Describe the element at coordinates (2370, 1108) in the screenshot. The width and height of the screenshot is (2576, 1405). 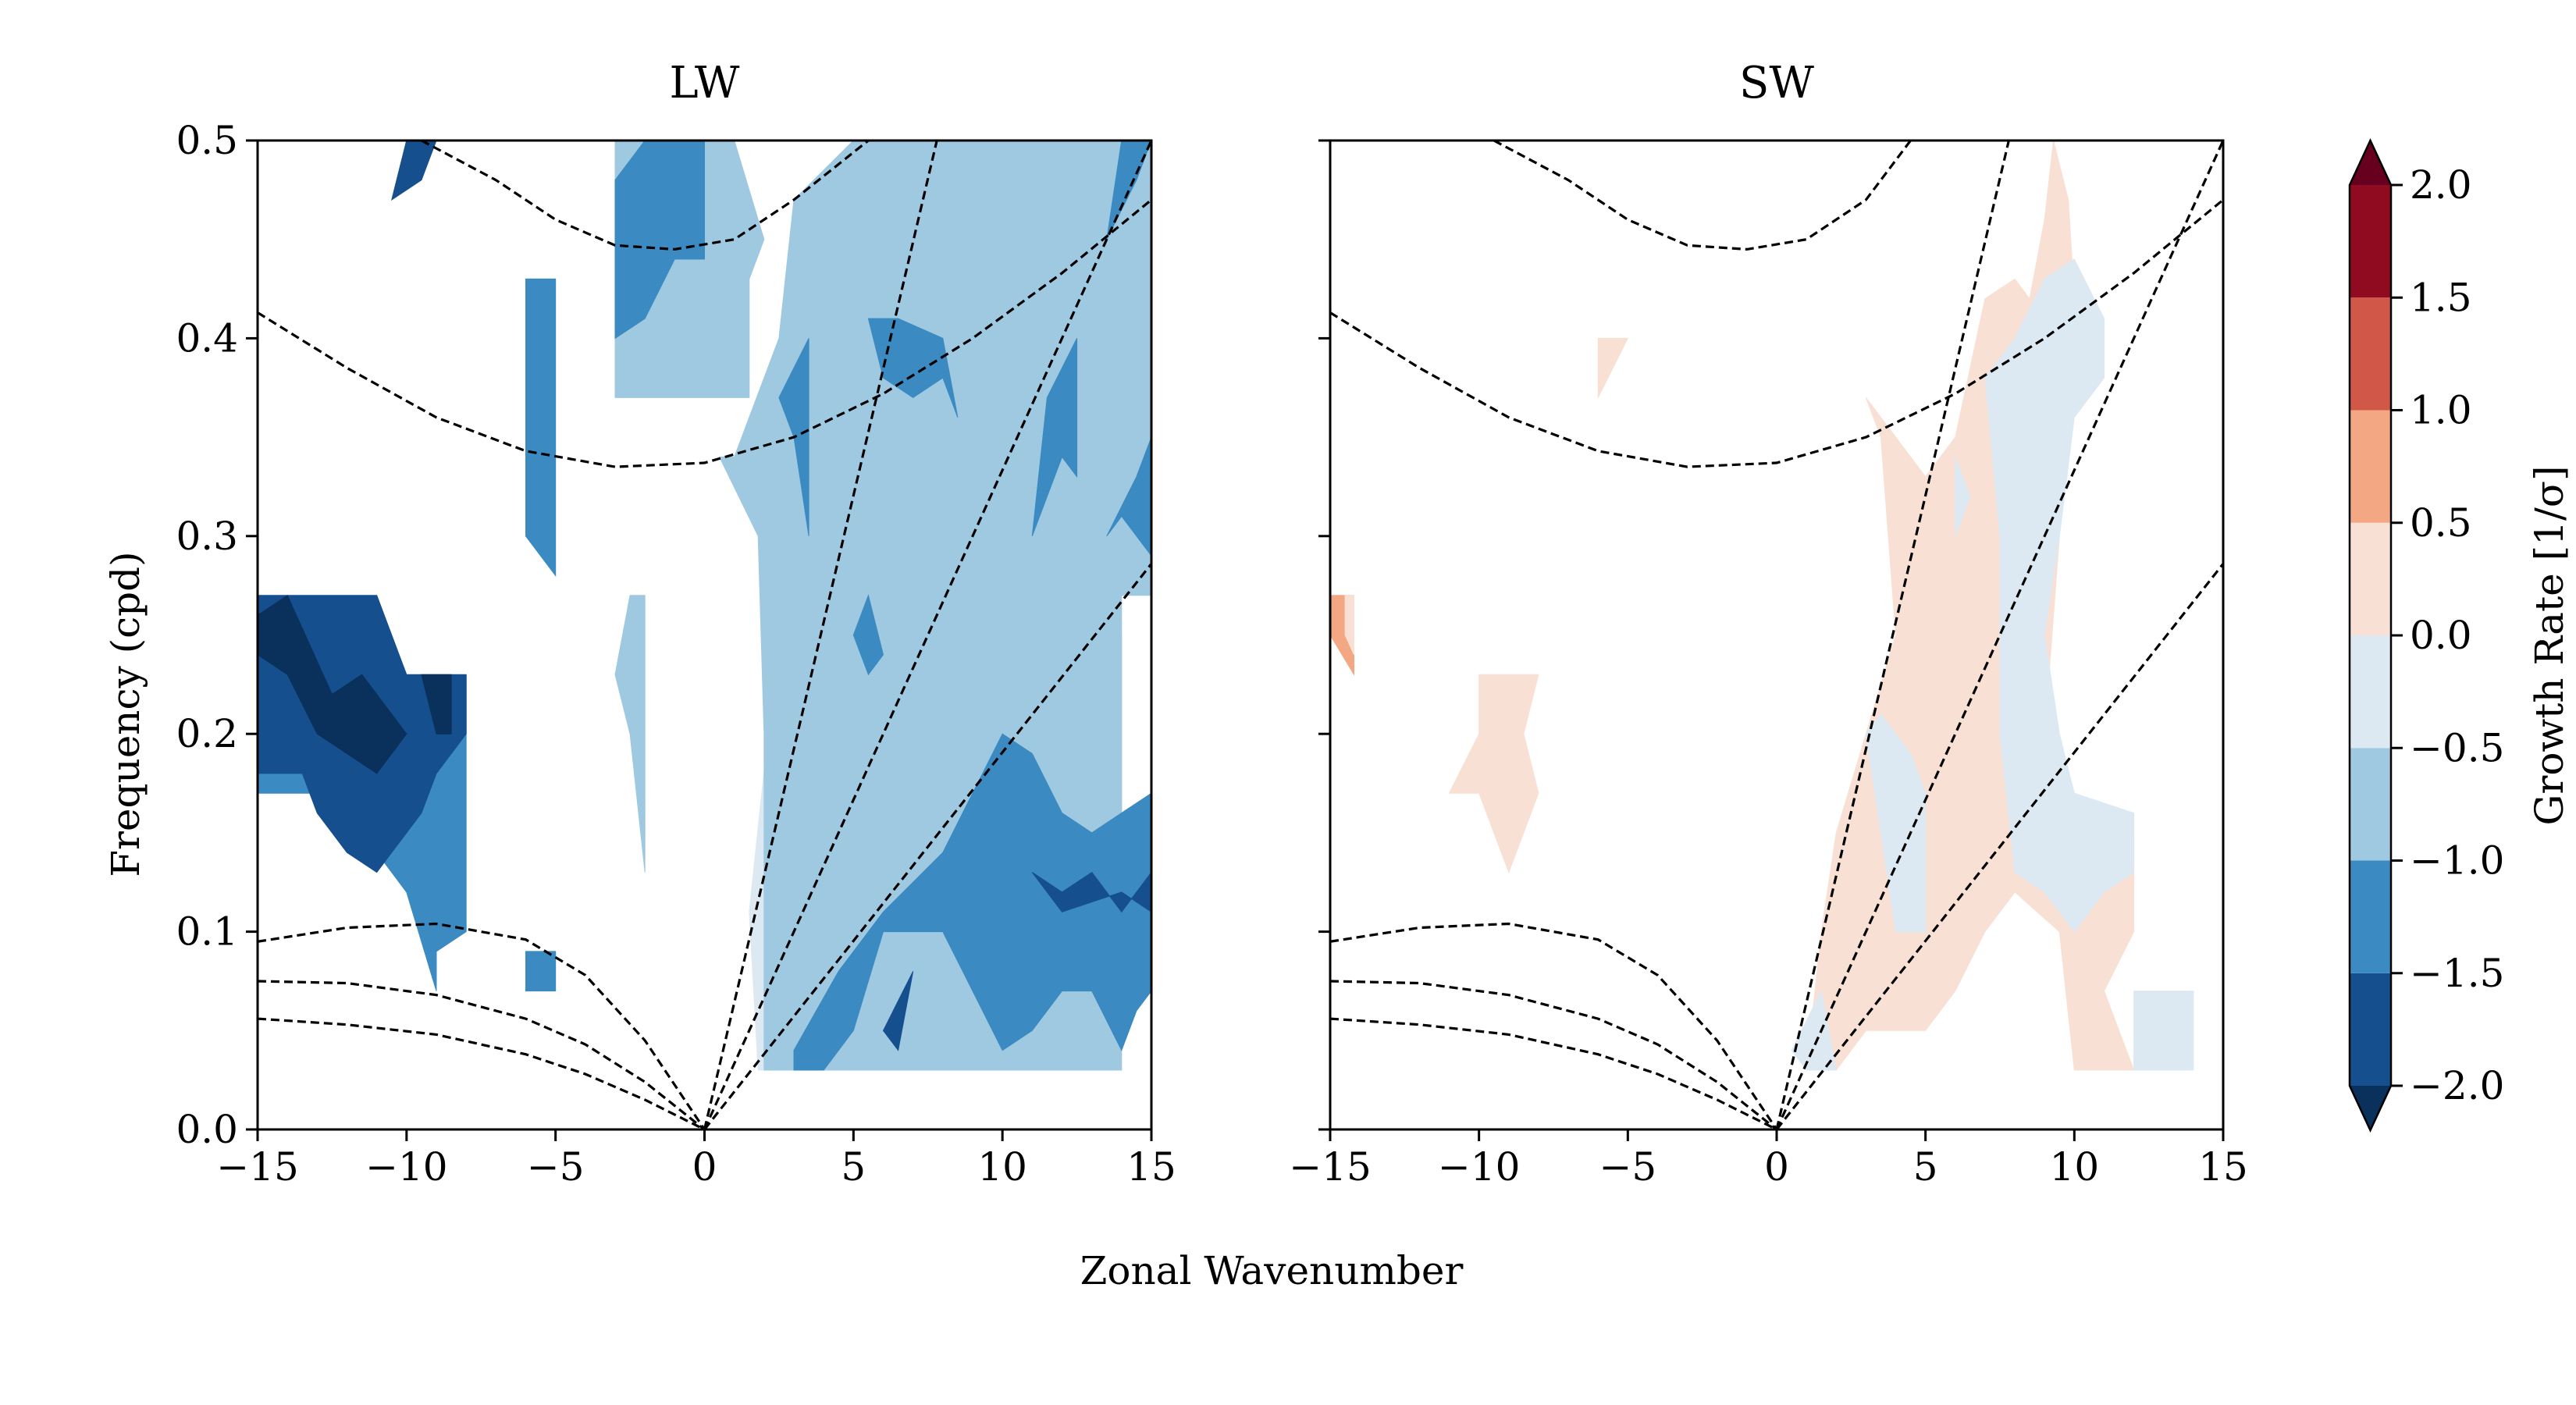
I see `colorbar-extend-low` at that location.